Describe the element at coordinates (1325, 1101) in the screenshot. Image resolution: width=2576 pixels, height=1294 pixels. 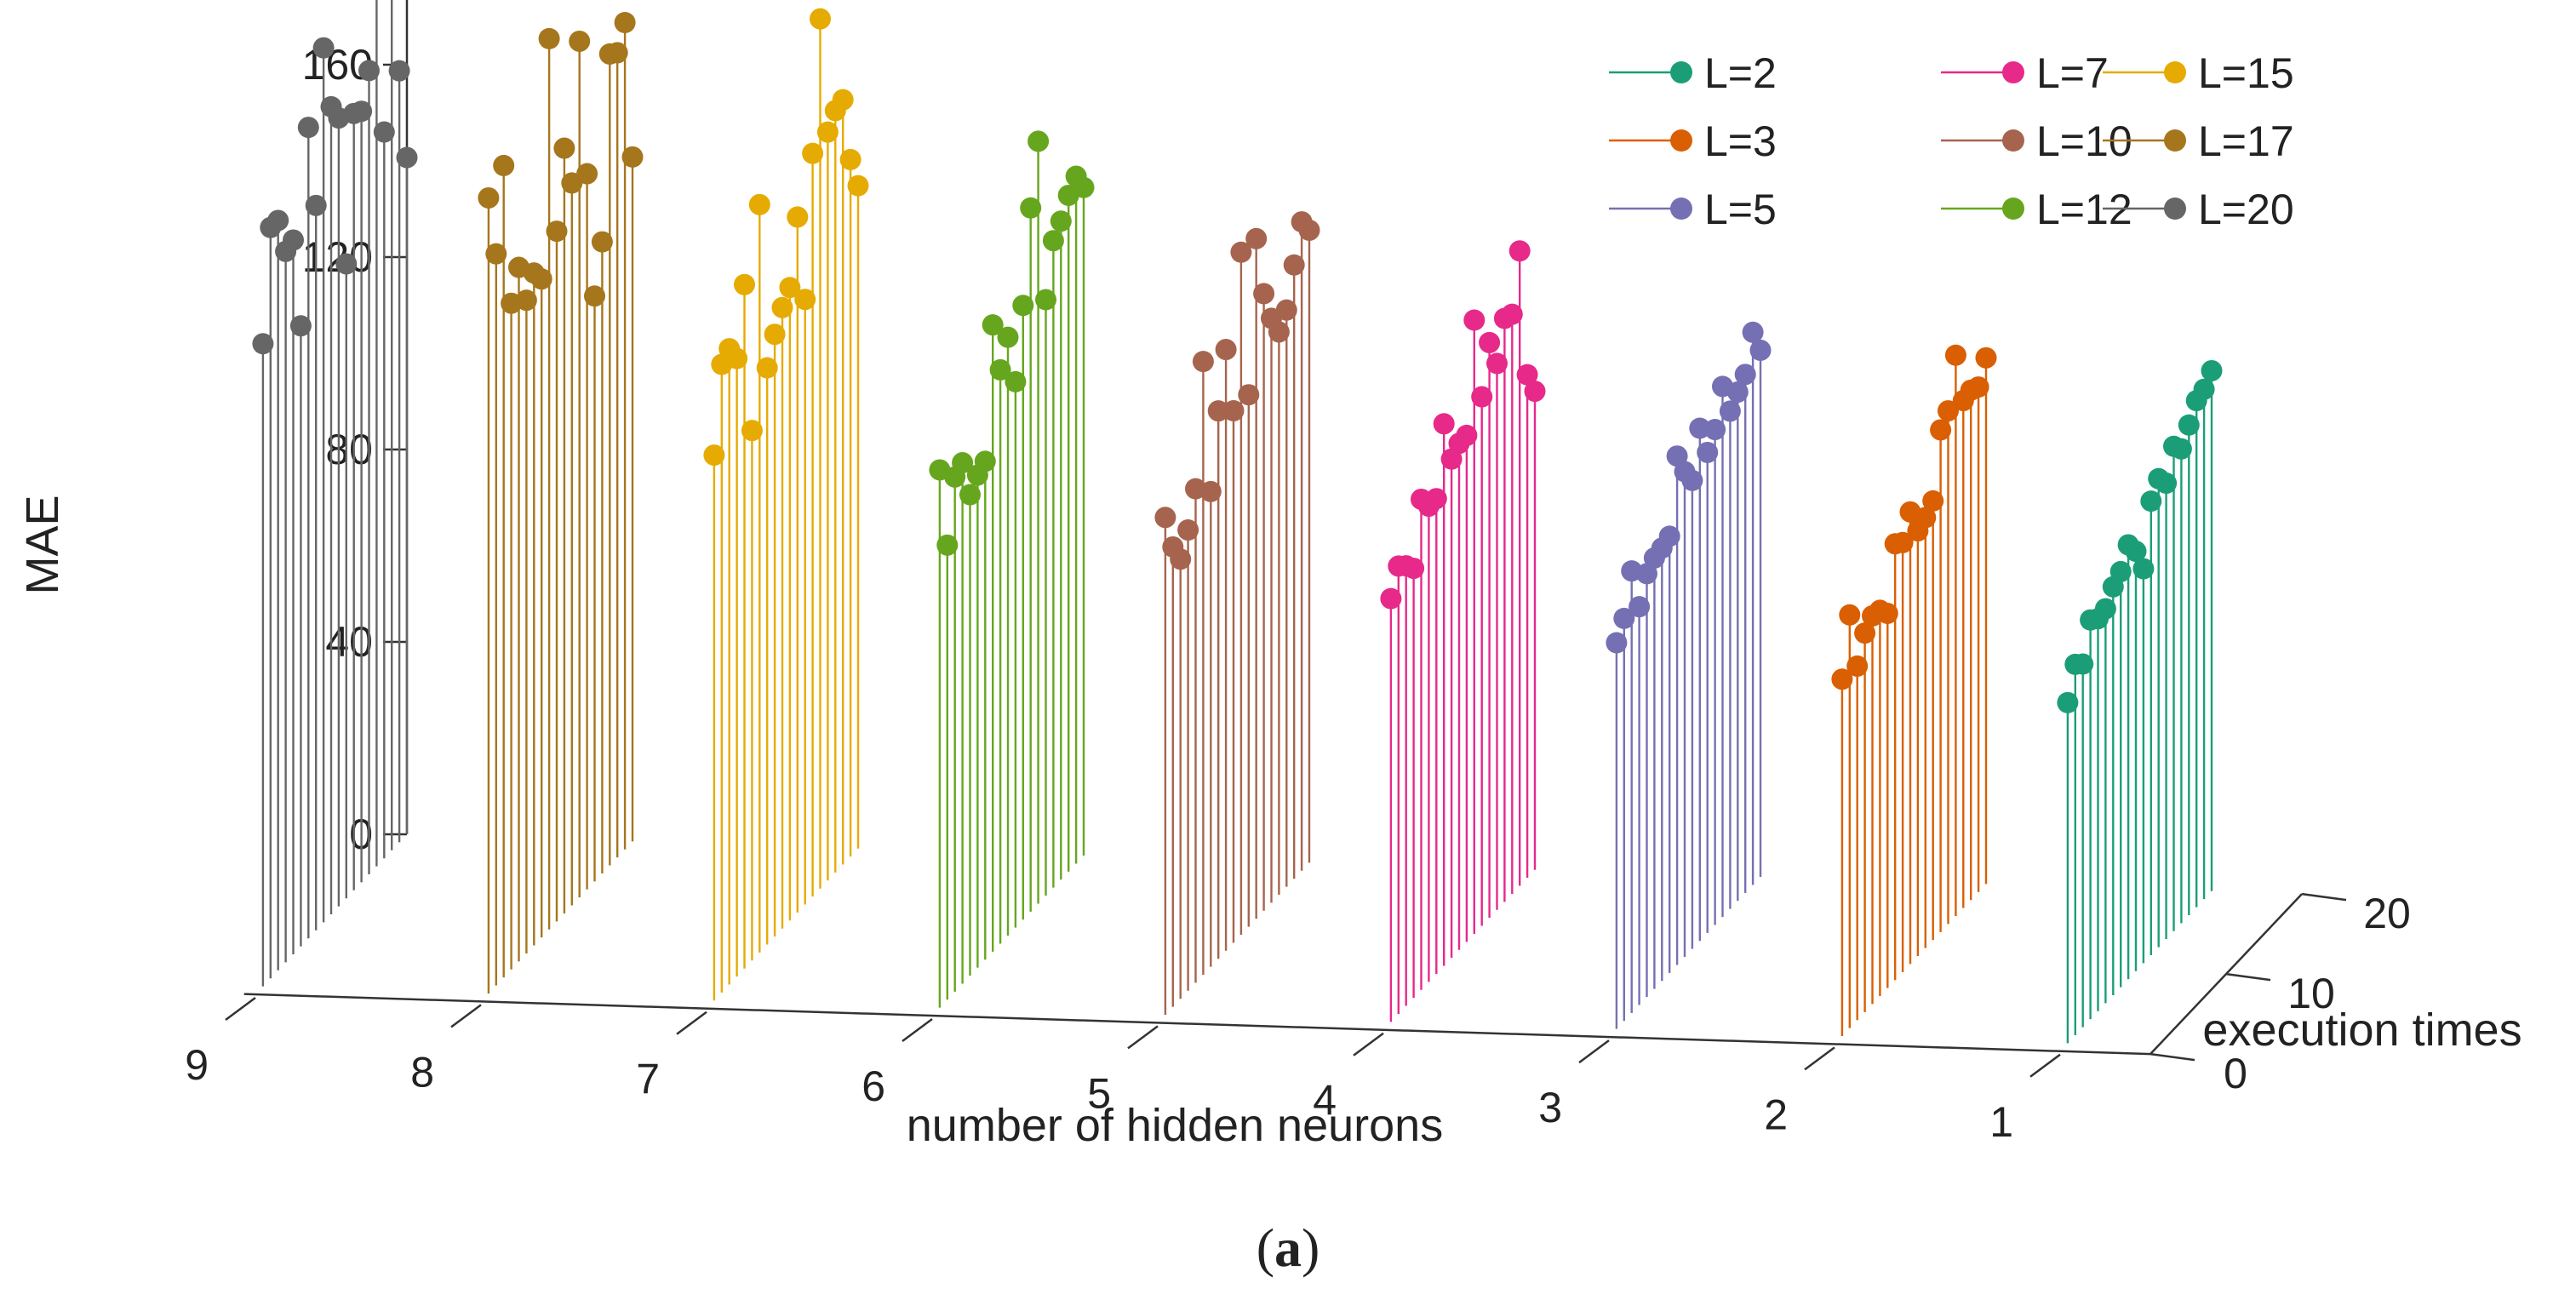
I see `x-tick-label: 4` at that location.